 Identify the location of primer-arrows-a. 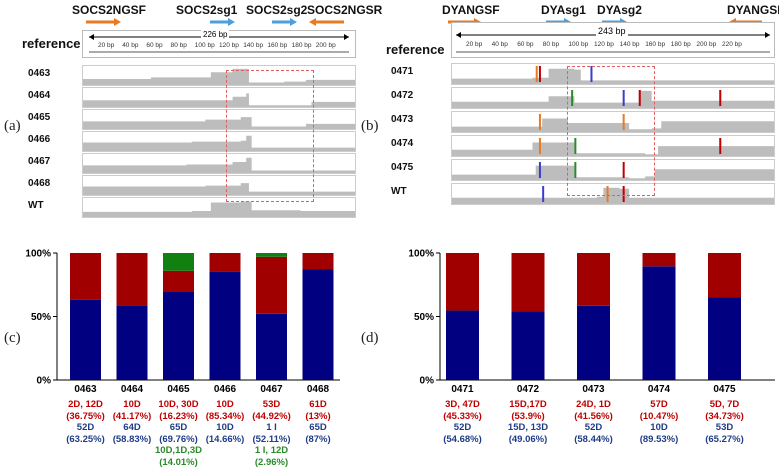
(215, 22).